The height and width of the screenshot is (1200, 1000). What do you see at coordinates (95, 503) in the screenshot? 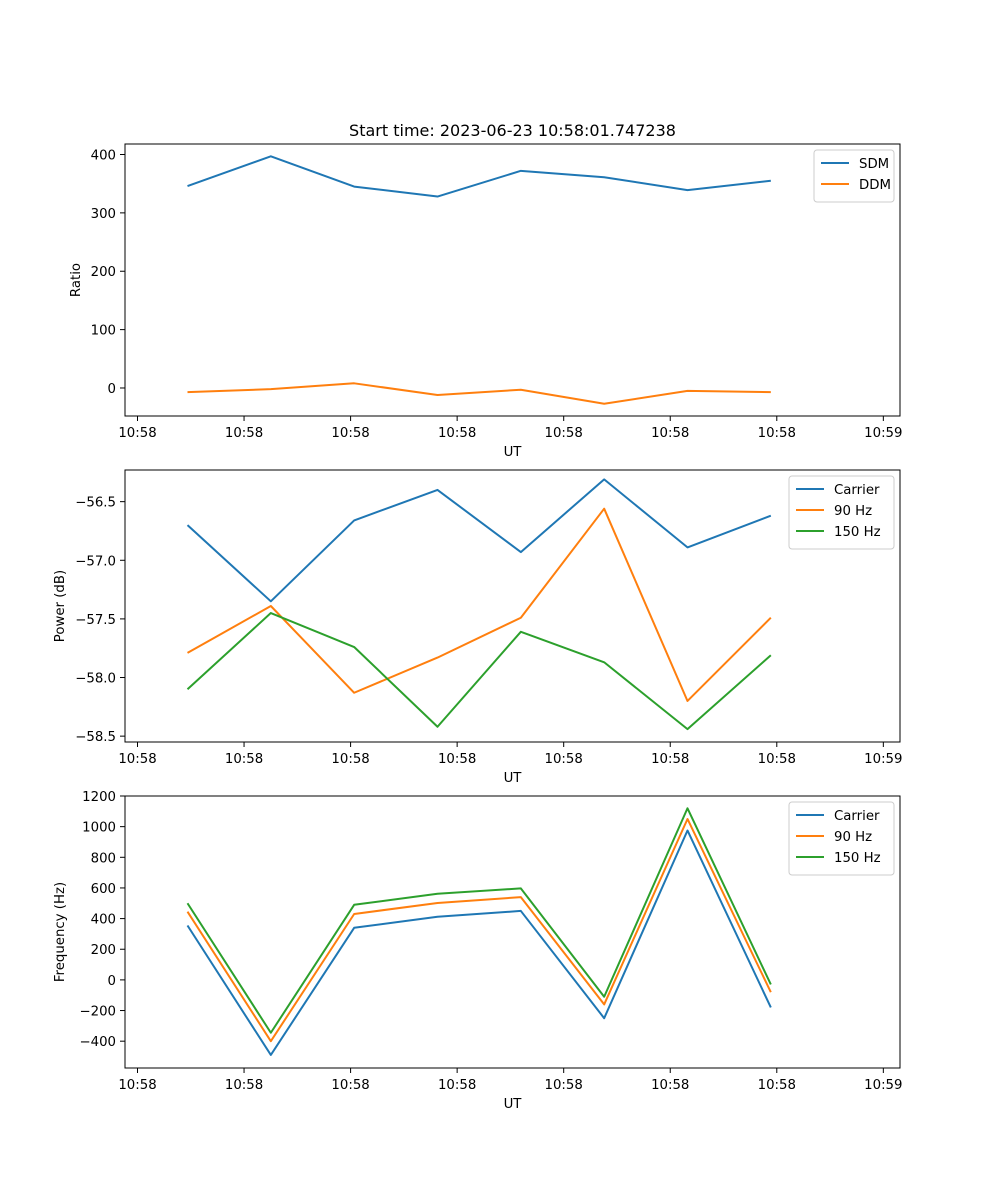
I see `y-tick-label: −56.5` at bounding box center [95, 503].